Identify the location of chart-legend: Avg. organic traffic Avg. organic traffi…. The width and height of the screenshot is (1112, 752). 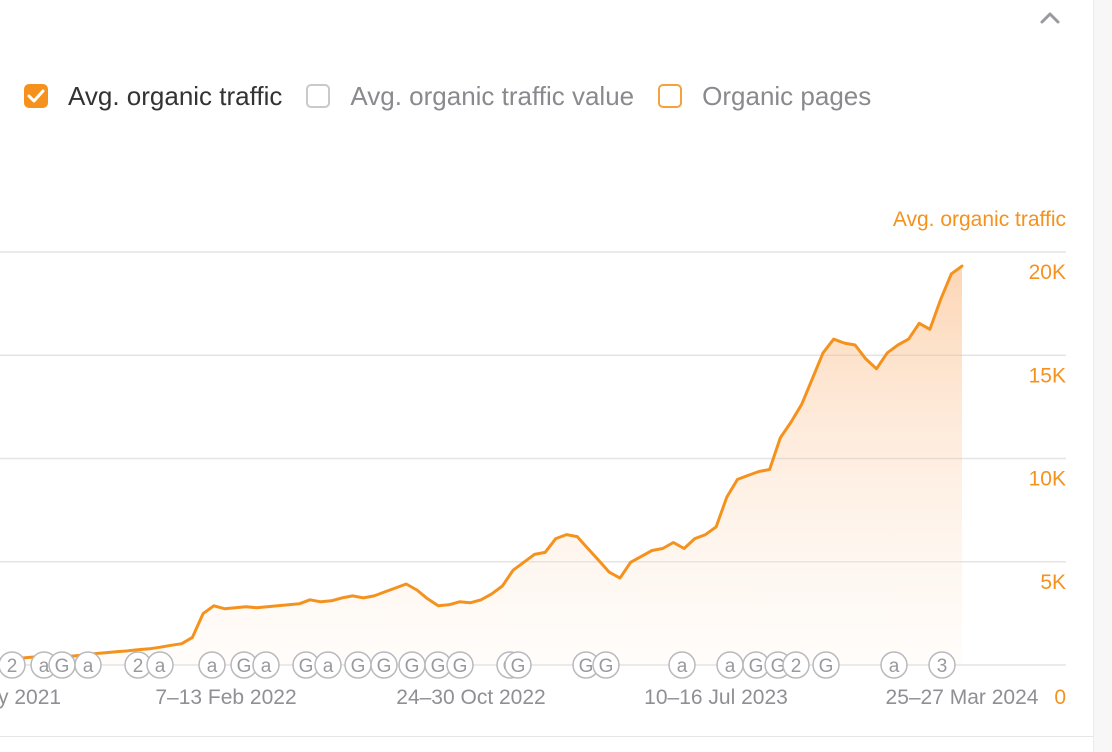
(459, 96).